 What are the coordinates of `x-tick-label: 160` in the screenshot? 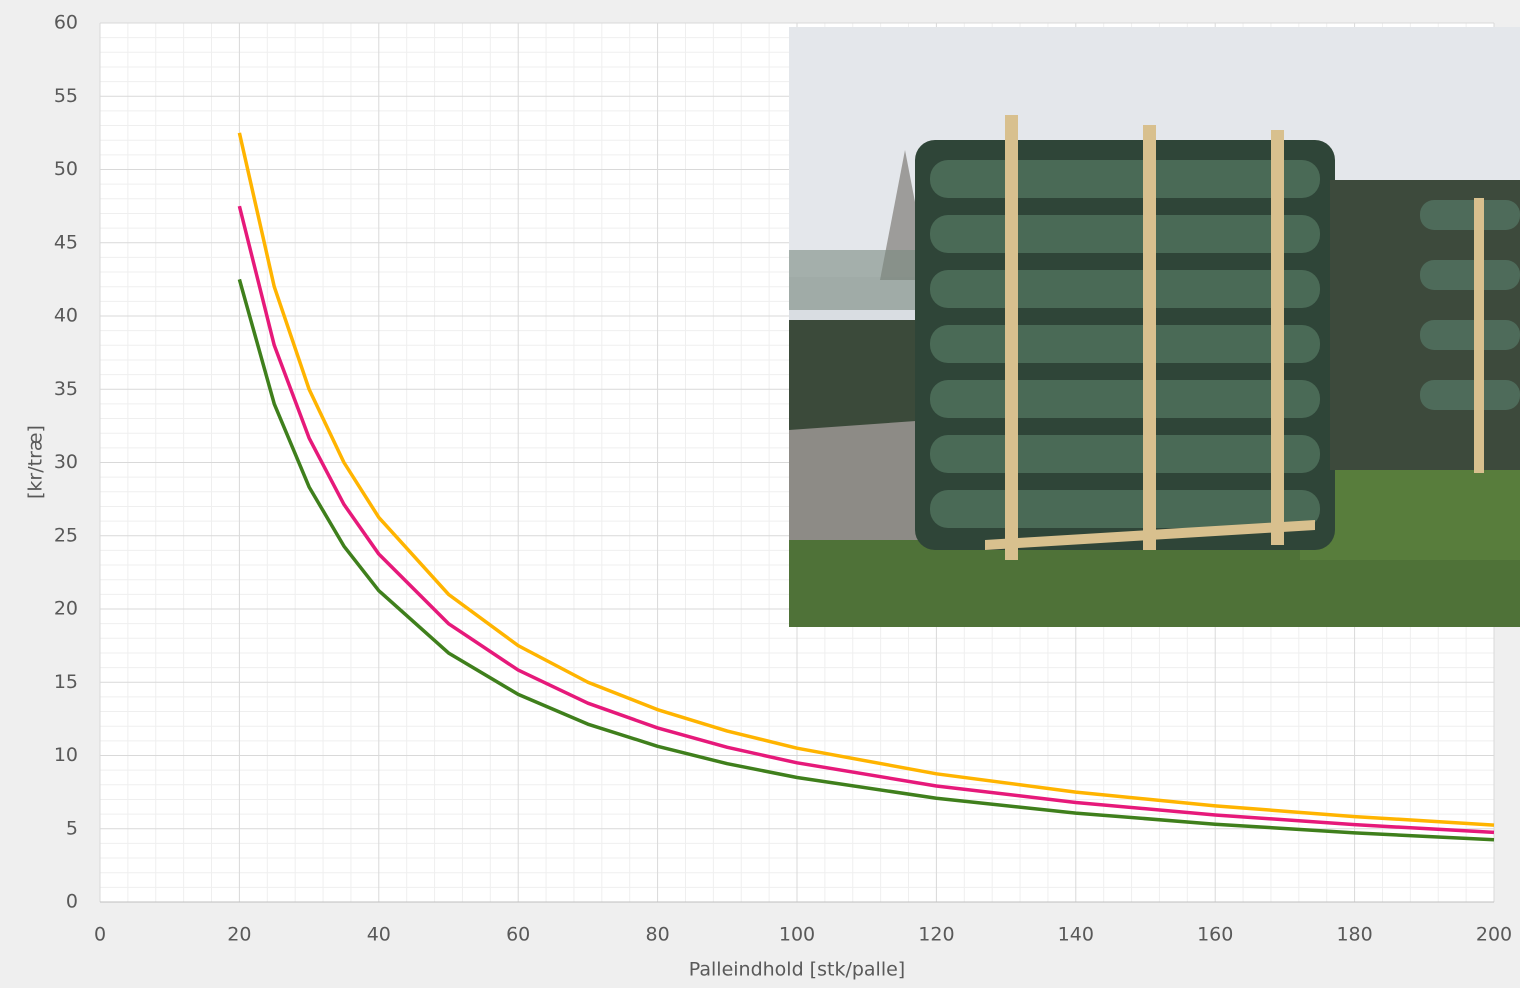 It's located at (1215, 935).